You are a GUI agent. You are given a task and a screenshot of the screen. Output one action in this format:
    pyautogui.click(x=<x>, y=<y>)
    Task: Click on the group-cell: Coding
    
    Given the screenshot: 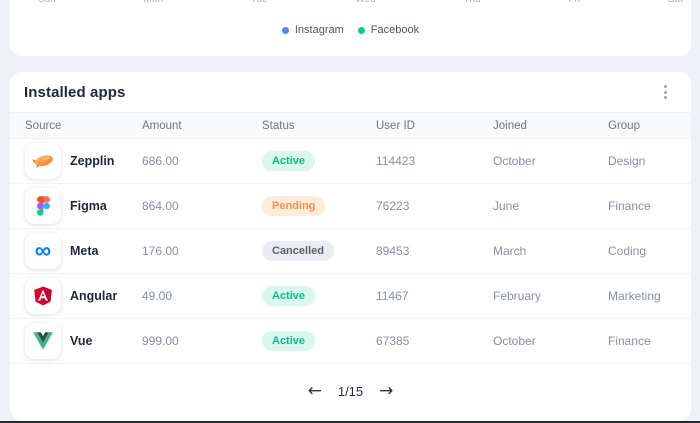 What is the action you would take?
    pyautogui.click(x=627, y=251)
    